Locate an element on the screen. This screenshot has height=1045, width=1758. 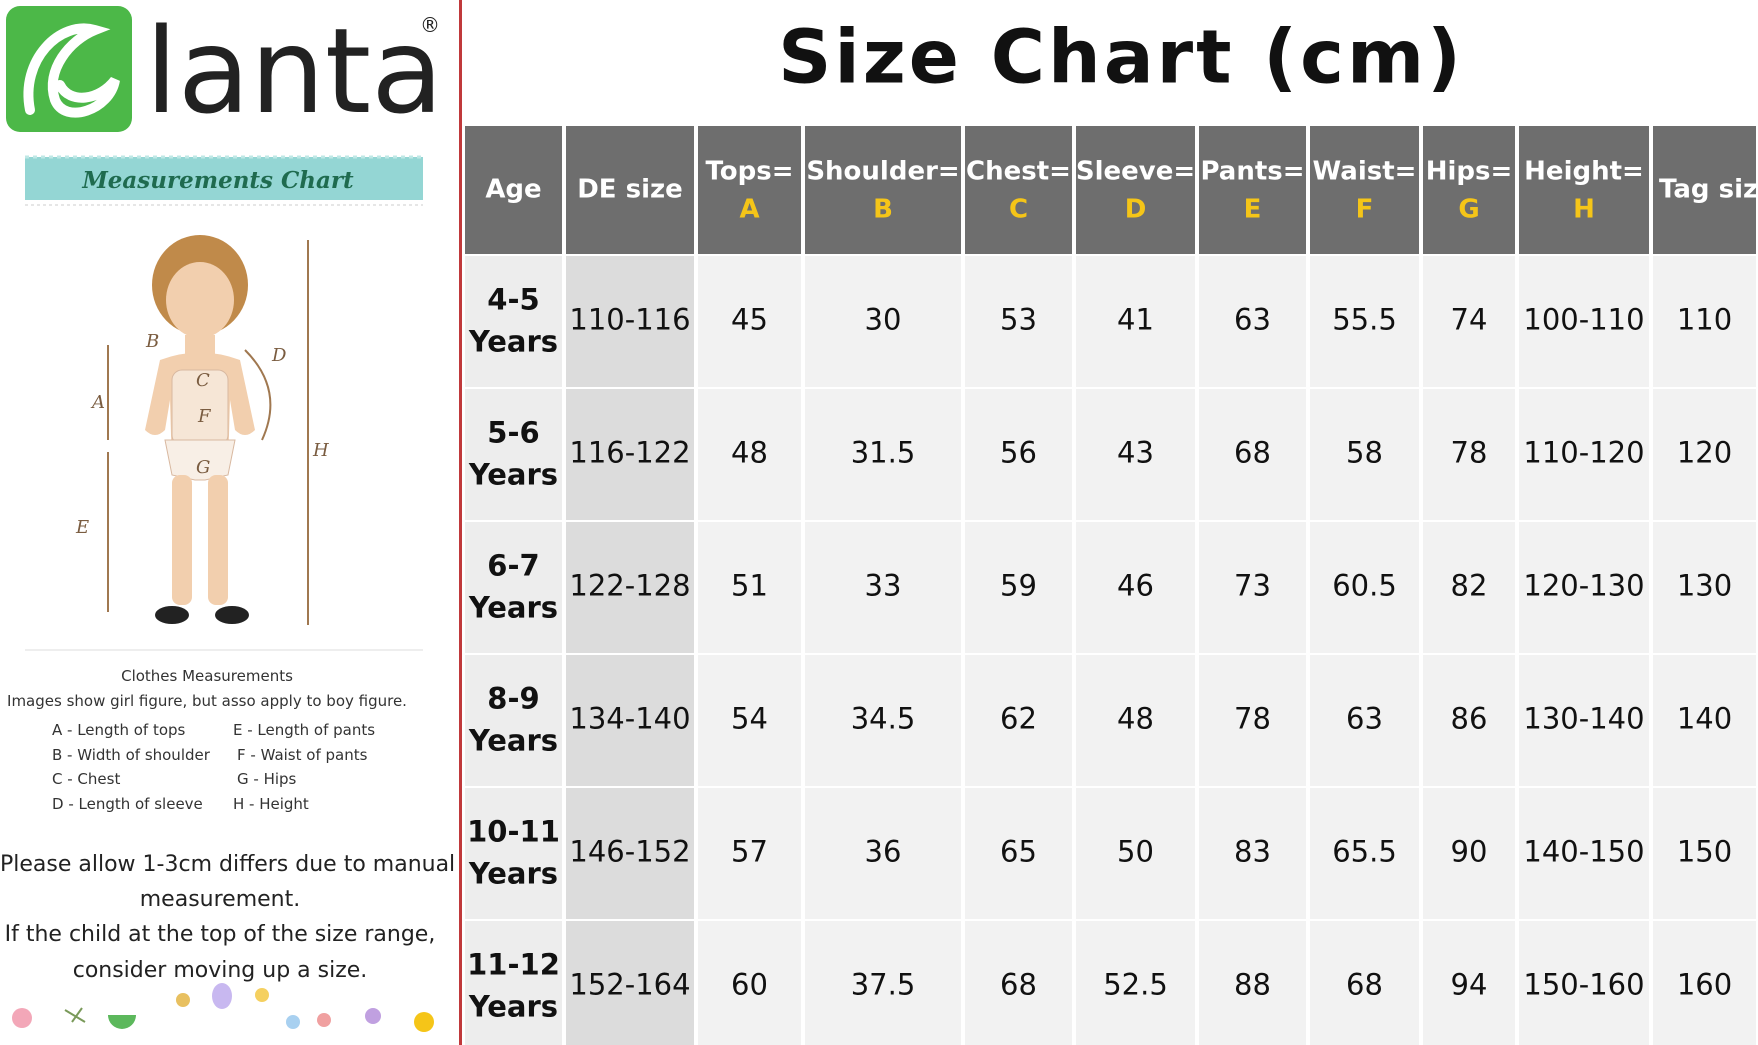
cell-value: 140 is located at coordinates (1704, 719).